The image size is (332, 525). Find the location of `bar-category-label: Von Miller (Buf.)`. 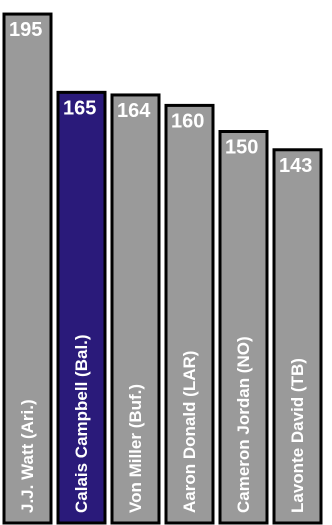

bar-category-label: Von Miller (Buf.) is located at coordinates (135, 448).